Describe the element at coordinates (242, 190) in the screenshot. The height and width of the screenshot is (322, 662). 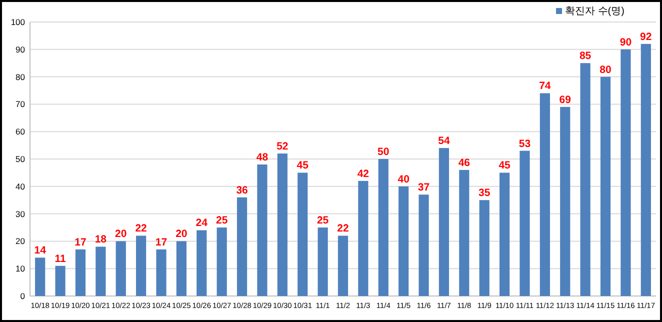
I see `data-label: 36` at that location.